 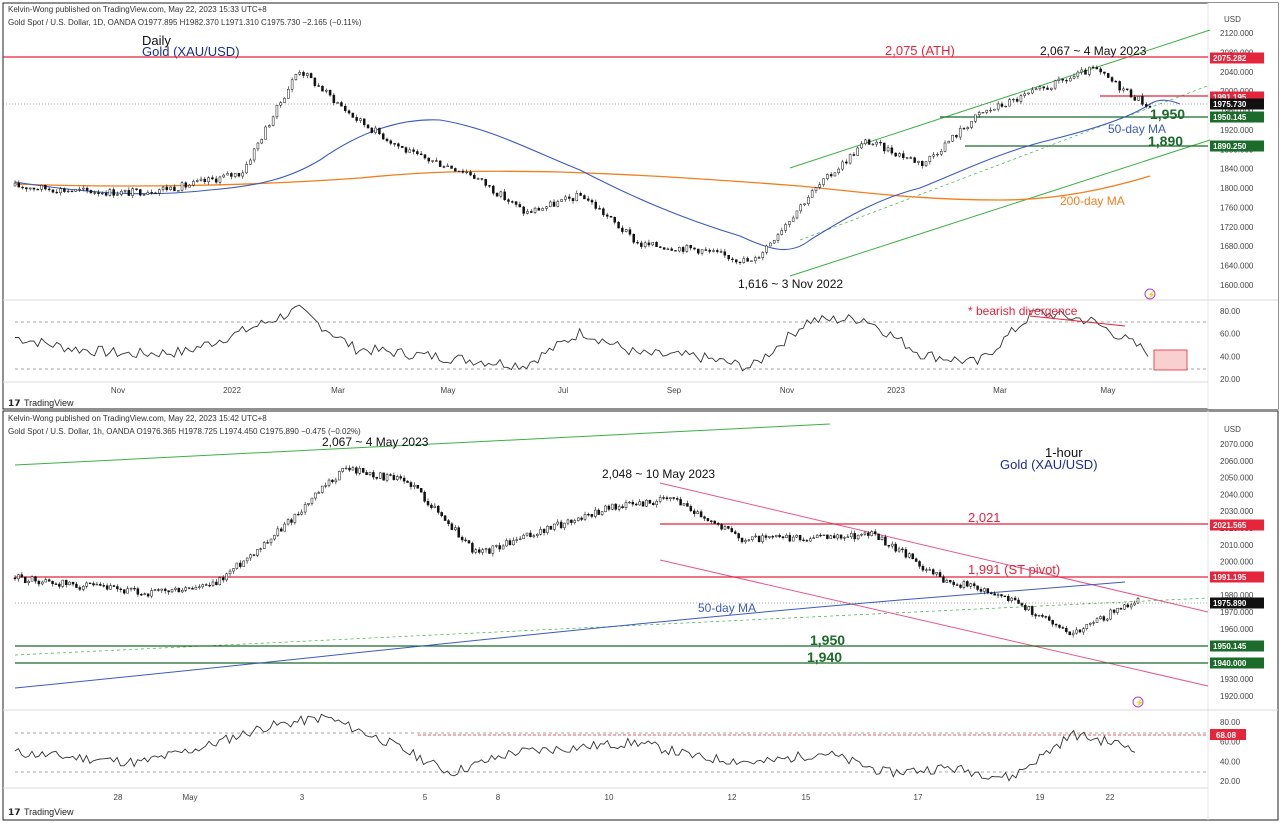 What do you see at coordinates (1230, 146) in the screenshot?
I see `daily-price-tag-label: 1890.250` at bounding box center [1230, 146].